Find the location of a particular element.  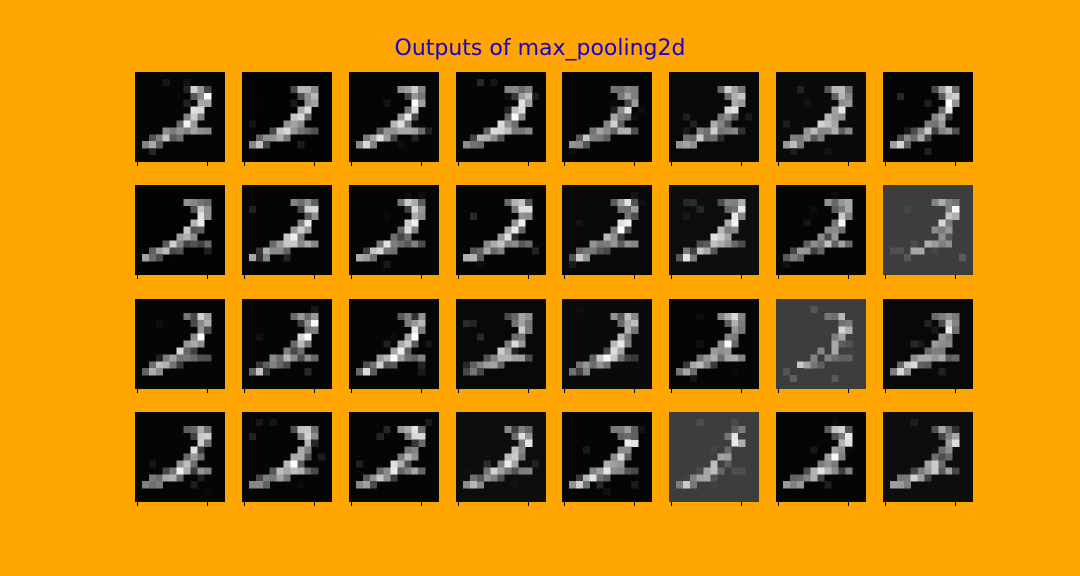

figure-title: Outputs of max_pooling2d is located at coordinates (540, 48).